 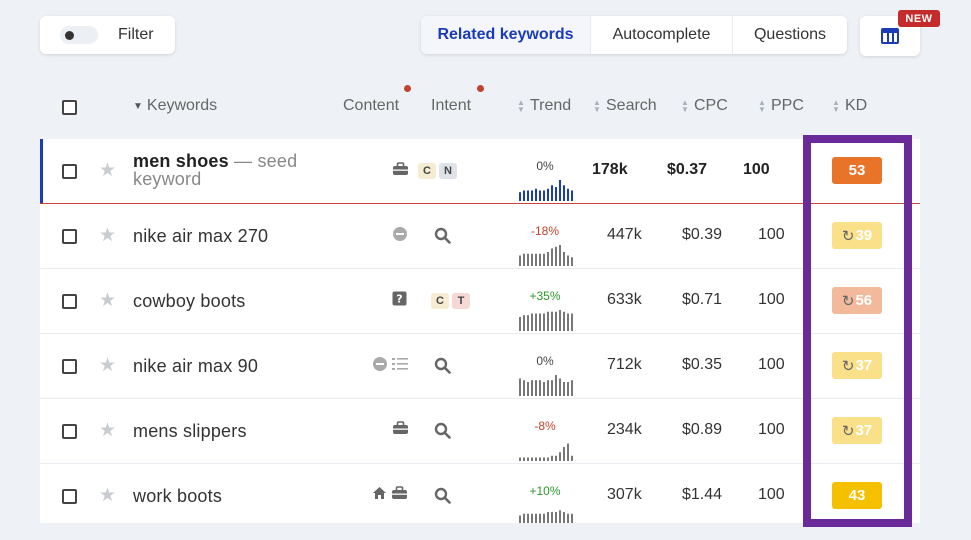 I want to click on kd-badge: 43, so click(x=857, y=495).